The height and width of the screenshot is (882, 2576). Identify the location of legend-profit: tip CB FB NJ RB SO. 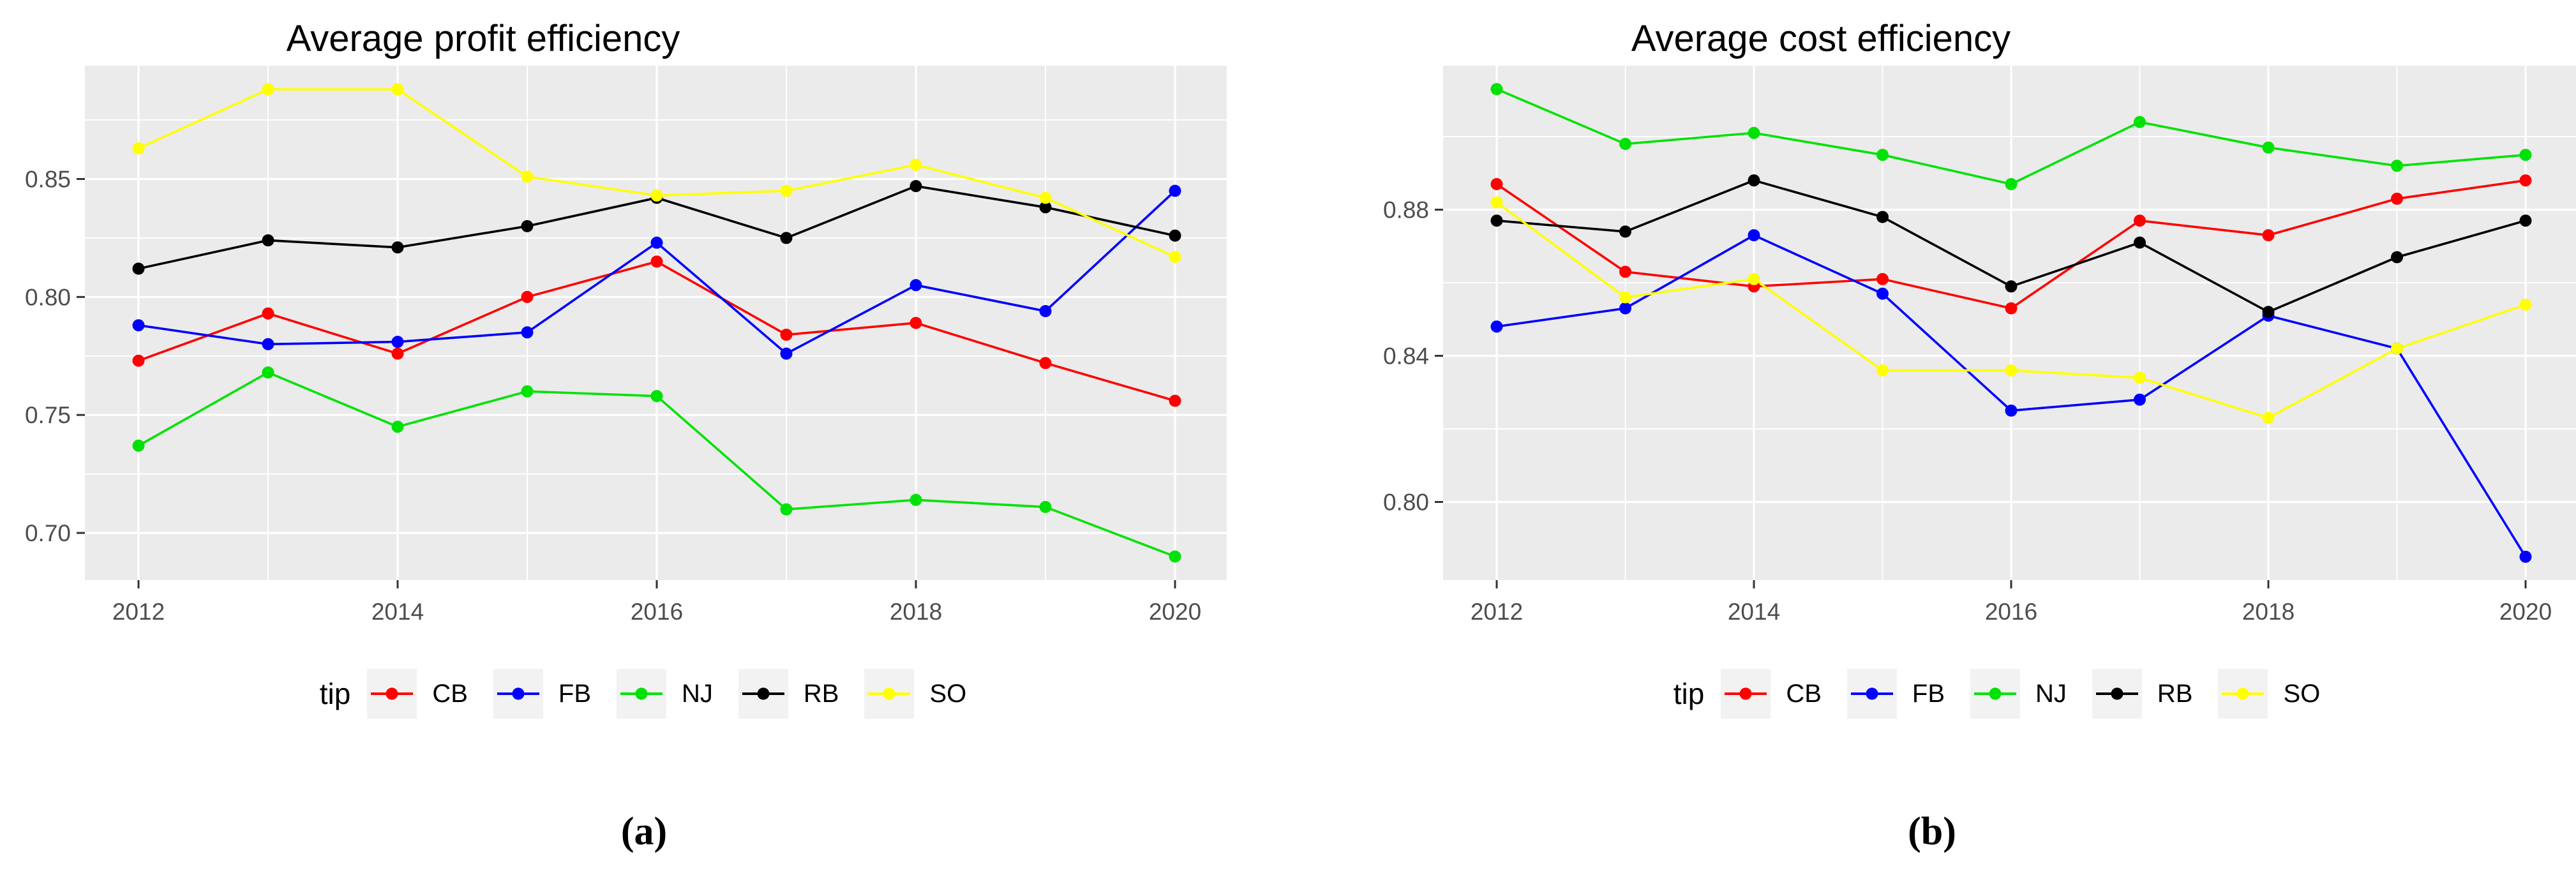
(656, 694).